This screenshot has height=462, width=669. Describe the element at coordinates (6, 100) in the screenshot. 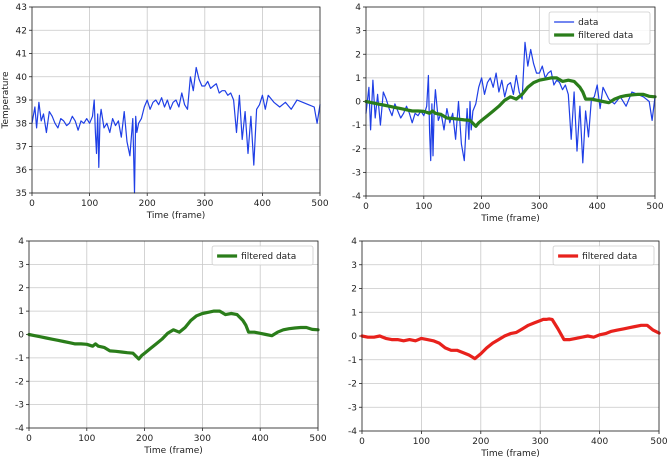

I see `y-axis-label: Temperature` at that location.